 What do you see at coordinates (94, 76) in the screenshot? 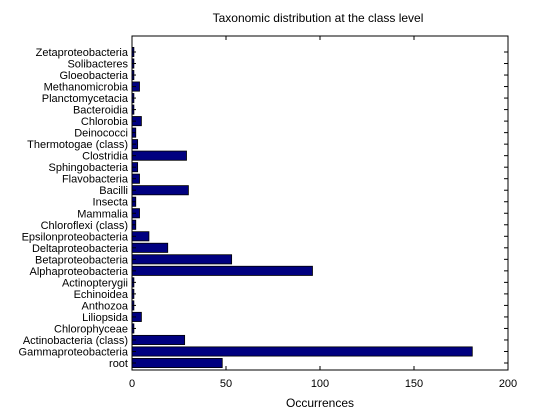
I see `category-label-25: Gloeobacteria` at bounding box center [94, 76].